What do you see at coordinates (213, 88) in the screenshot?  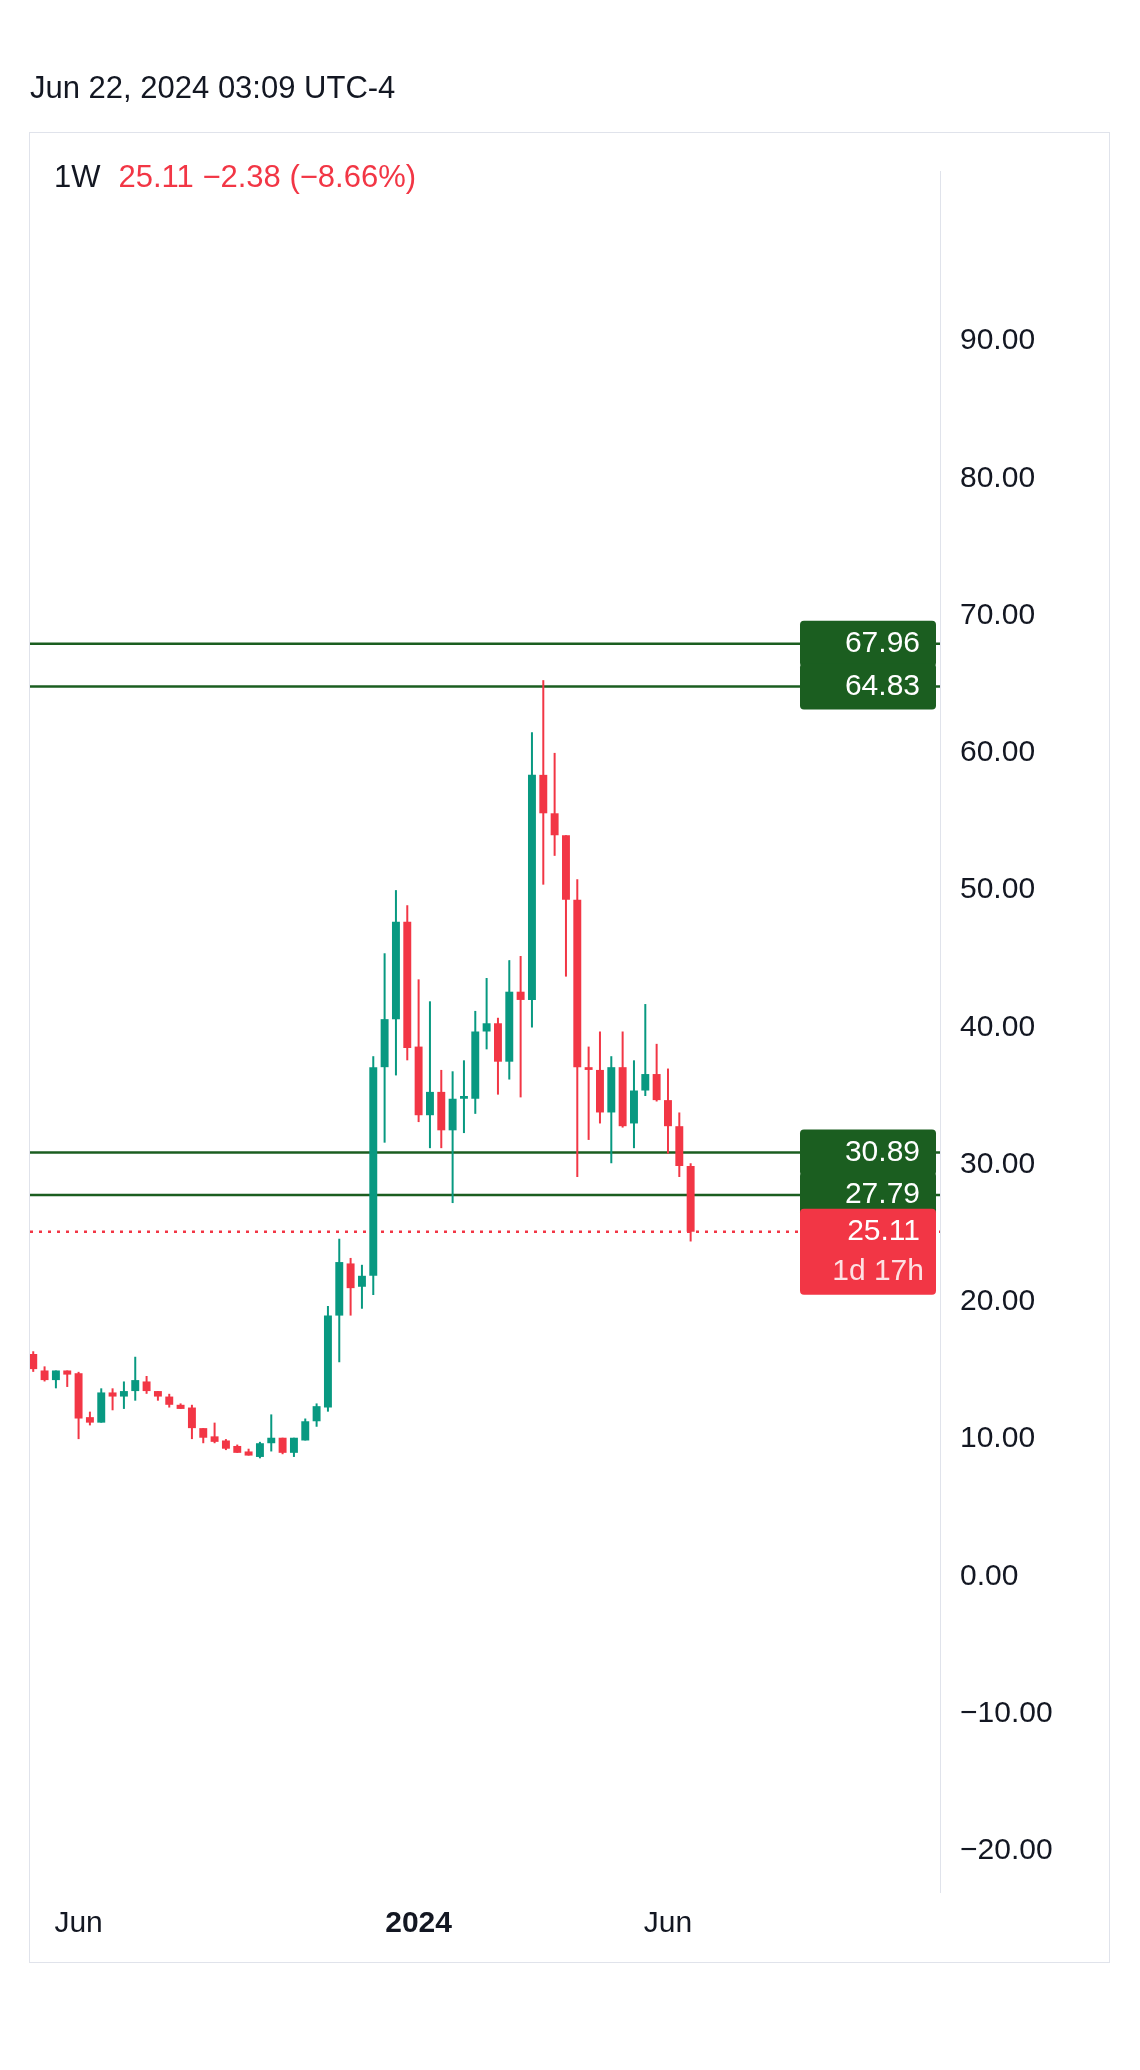 I see `chart-subtitle: Jun 22, 2024 03:09 UTC-4` at bounding box center [213, 88].